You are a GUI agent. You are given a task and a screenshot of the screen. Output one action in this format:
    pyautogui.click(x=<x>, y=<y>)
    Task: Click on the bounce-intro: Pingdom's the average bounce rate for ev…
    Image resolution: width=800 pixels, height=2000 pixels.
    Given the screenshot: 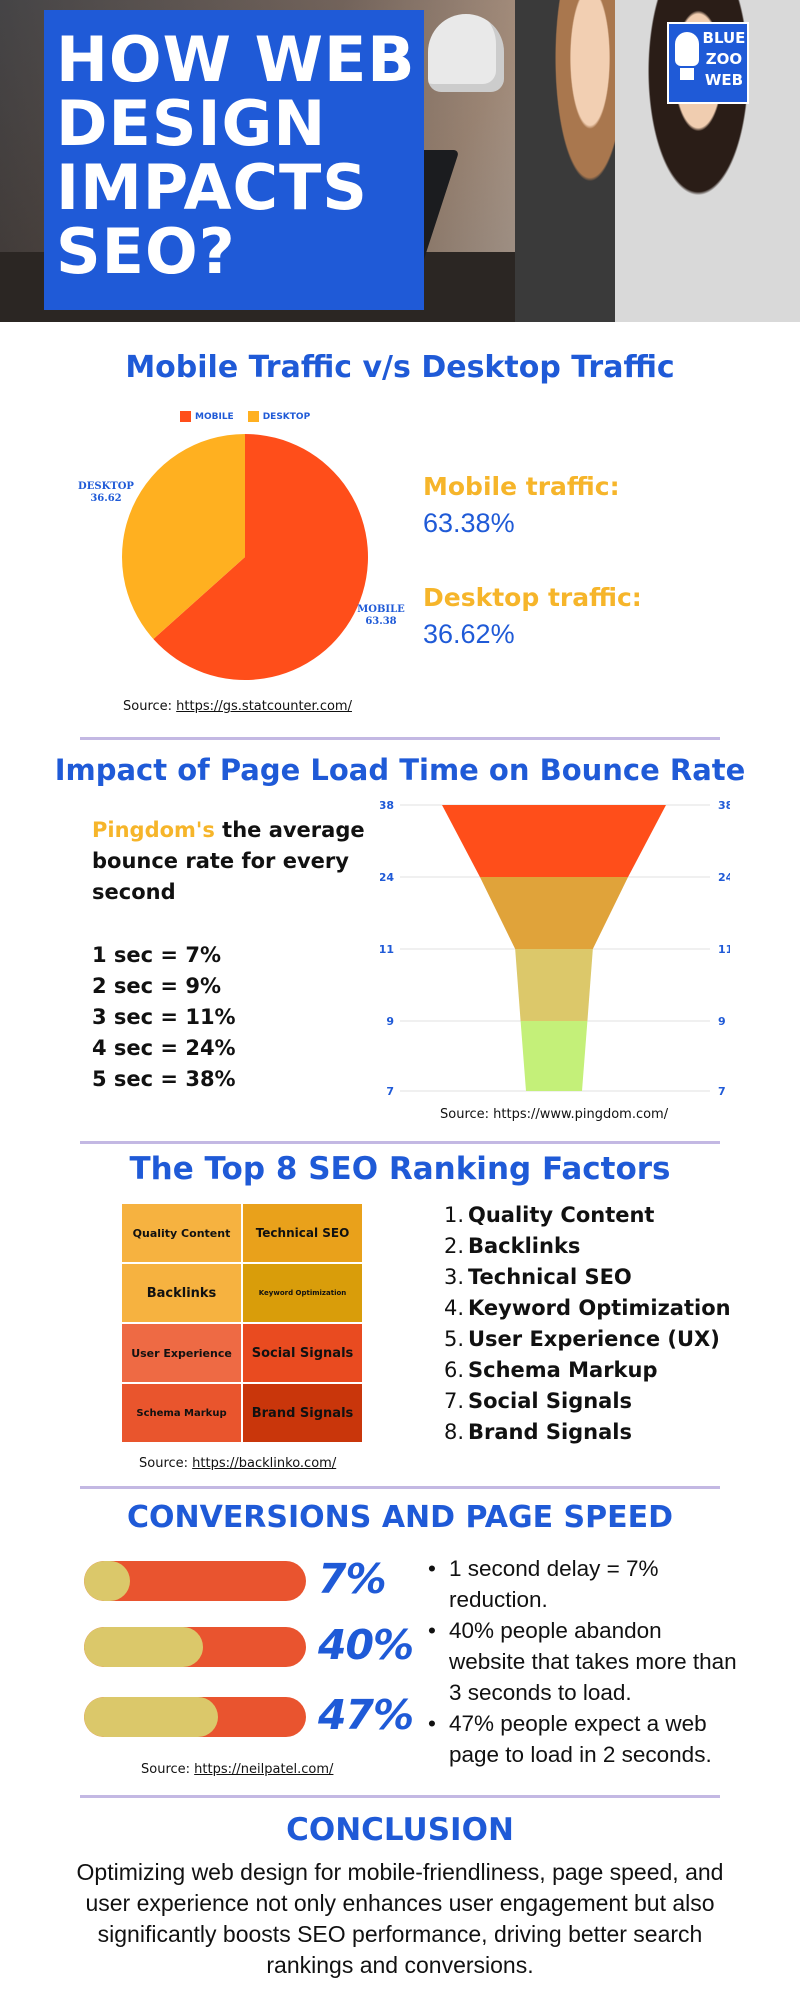 What is the action you would take?
    pyautogui.click(x=232, y=861)
    